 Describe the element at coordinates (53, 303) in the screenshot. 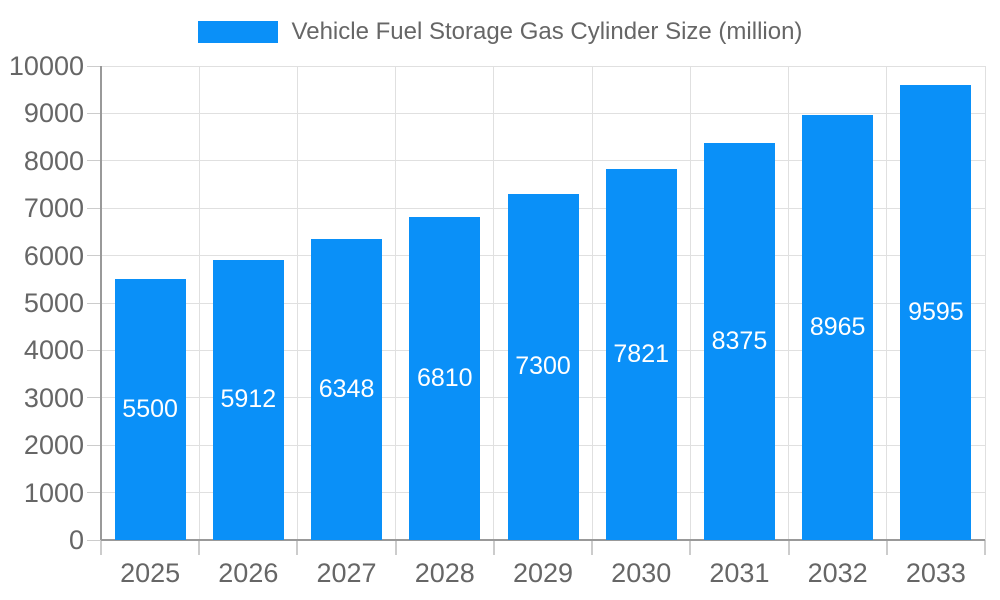

I see `y-axis-label: 5000` at that location.